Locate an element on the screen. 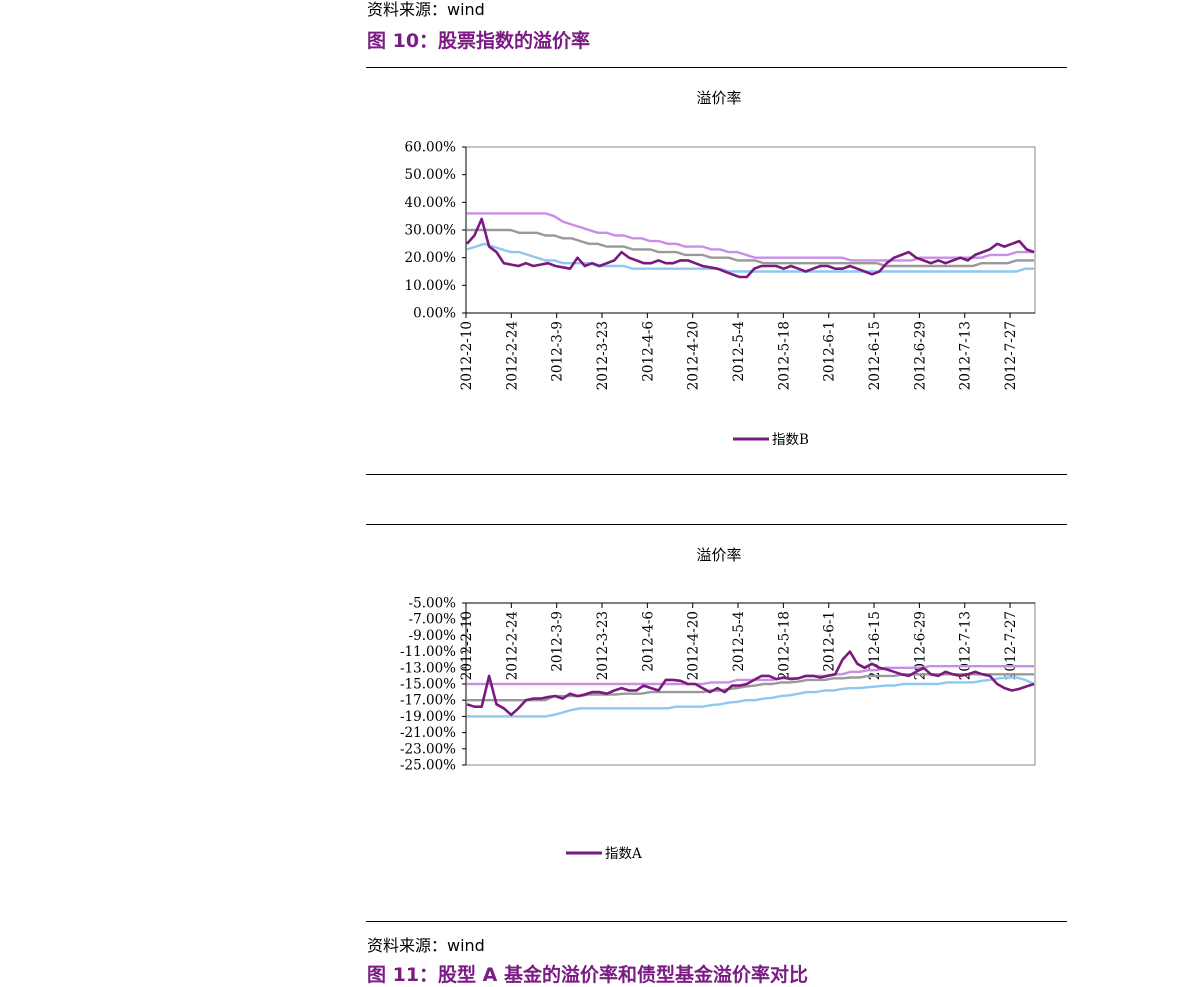 This screenshot has width=1191, height=987. y-tick-label: 20.00% is located at coordinates (431, 258).